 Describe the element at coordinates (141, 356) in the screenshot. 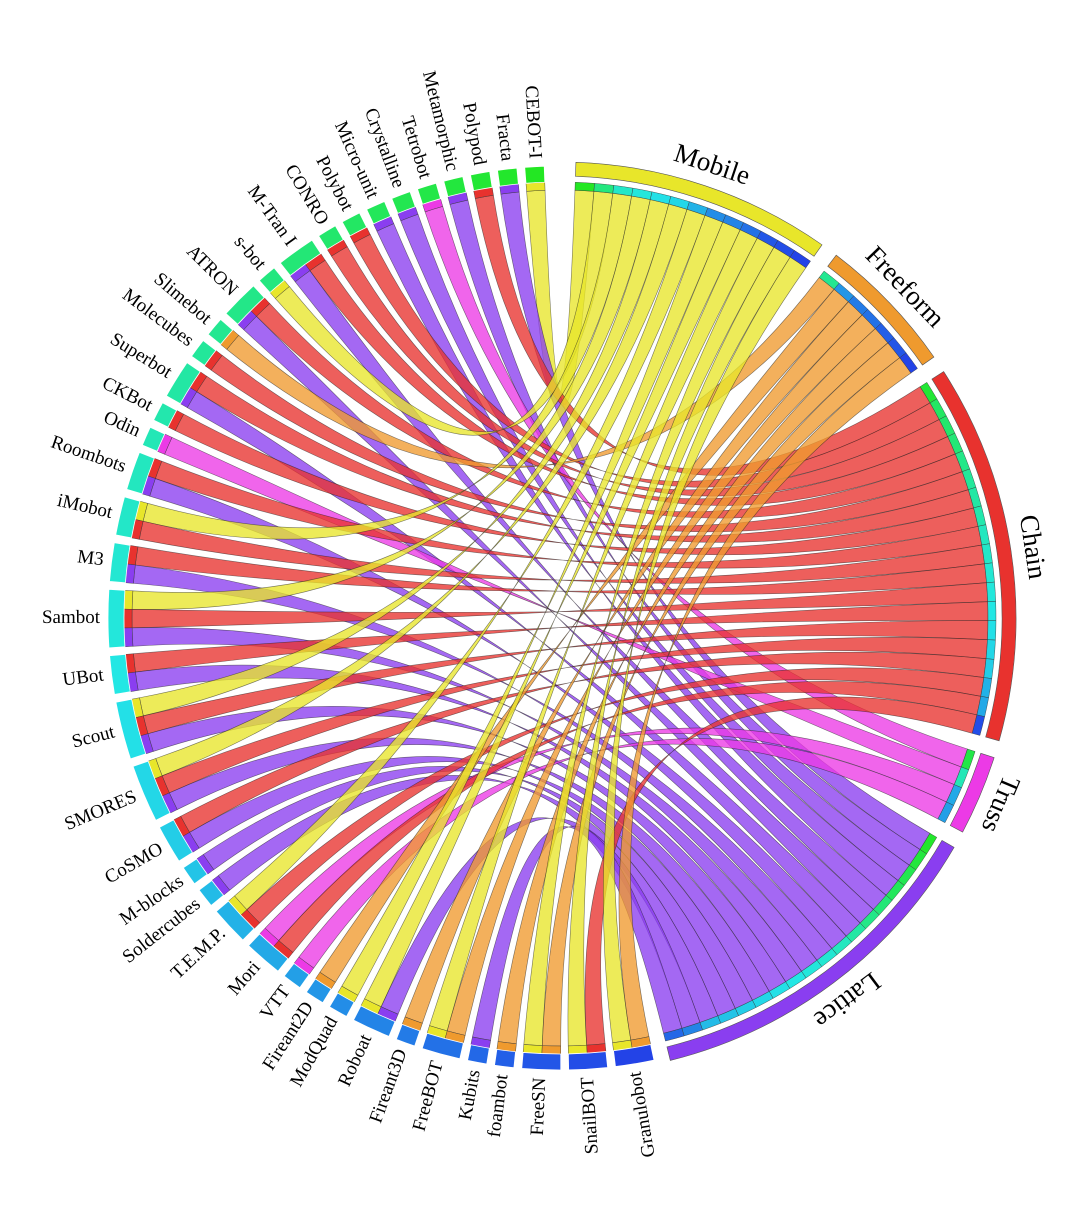

I see `robot-label: Superbot` at that location.